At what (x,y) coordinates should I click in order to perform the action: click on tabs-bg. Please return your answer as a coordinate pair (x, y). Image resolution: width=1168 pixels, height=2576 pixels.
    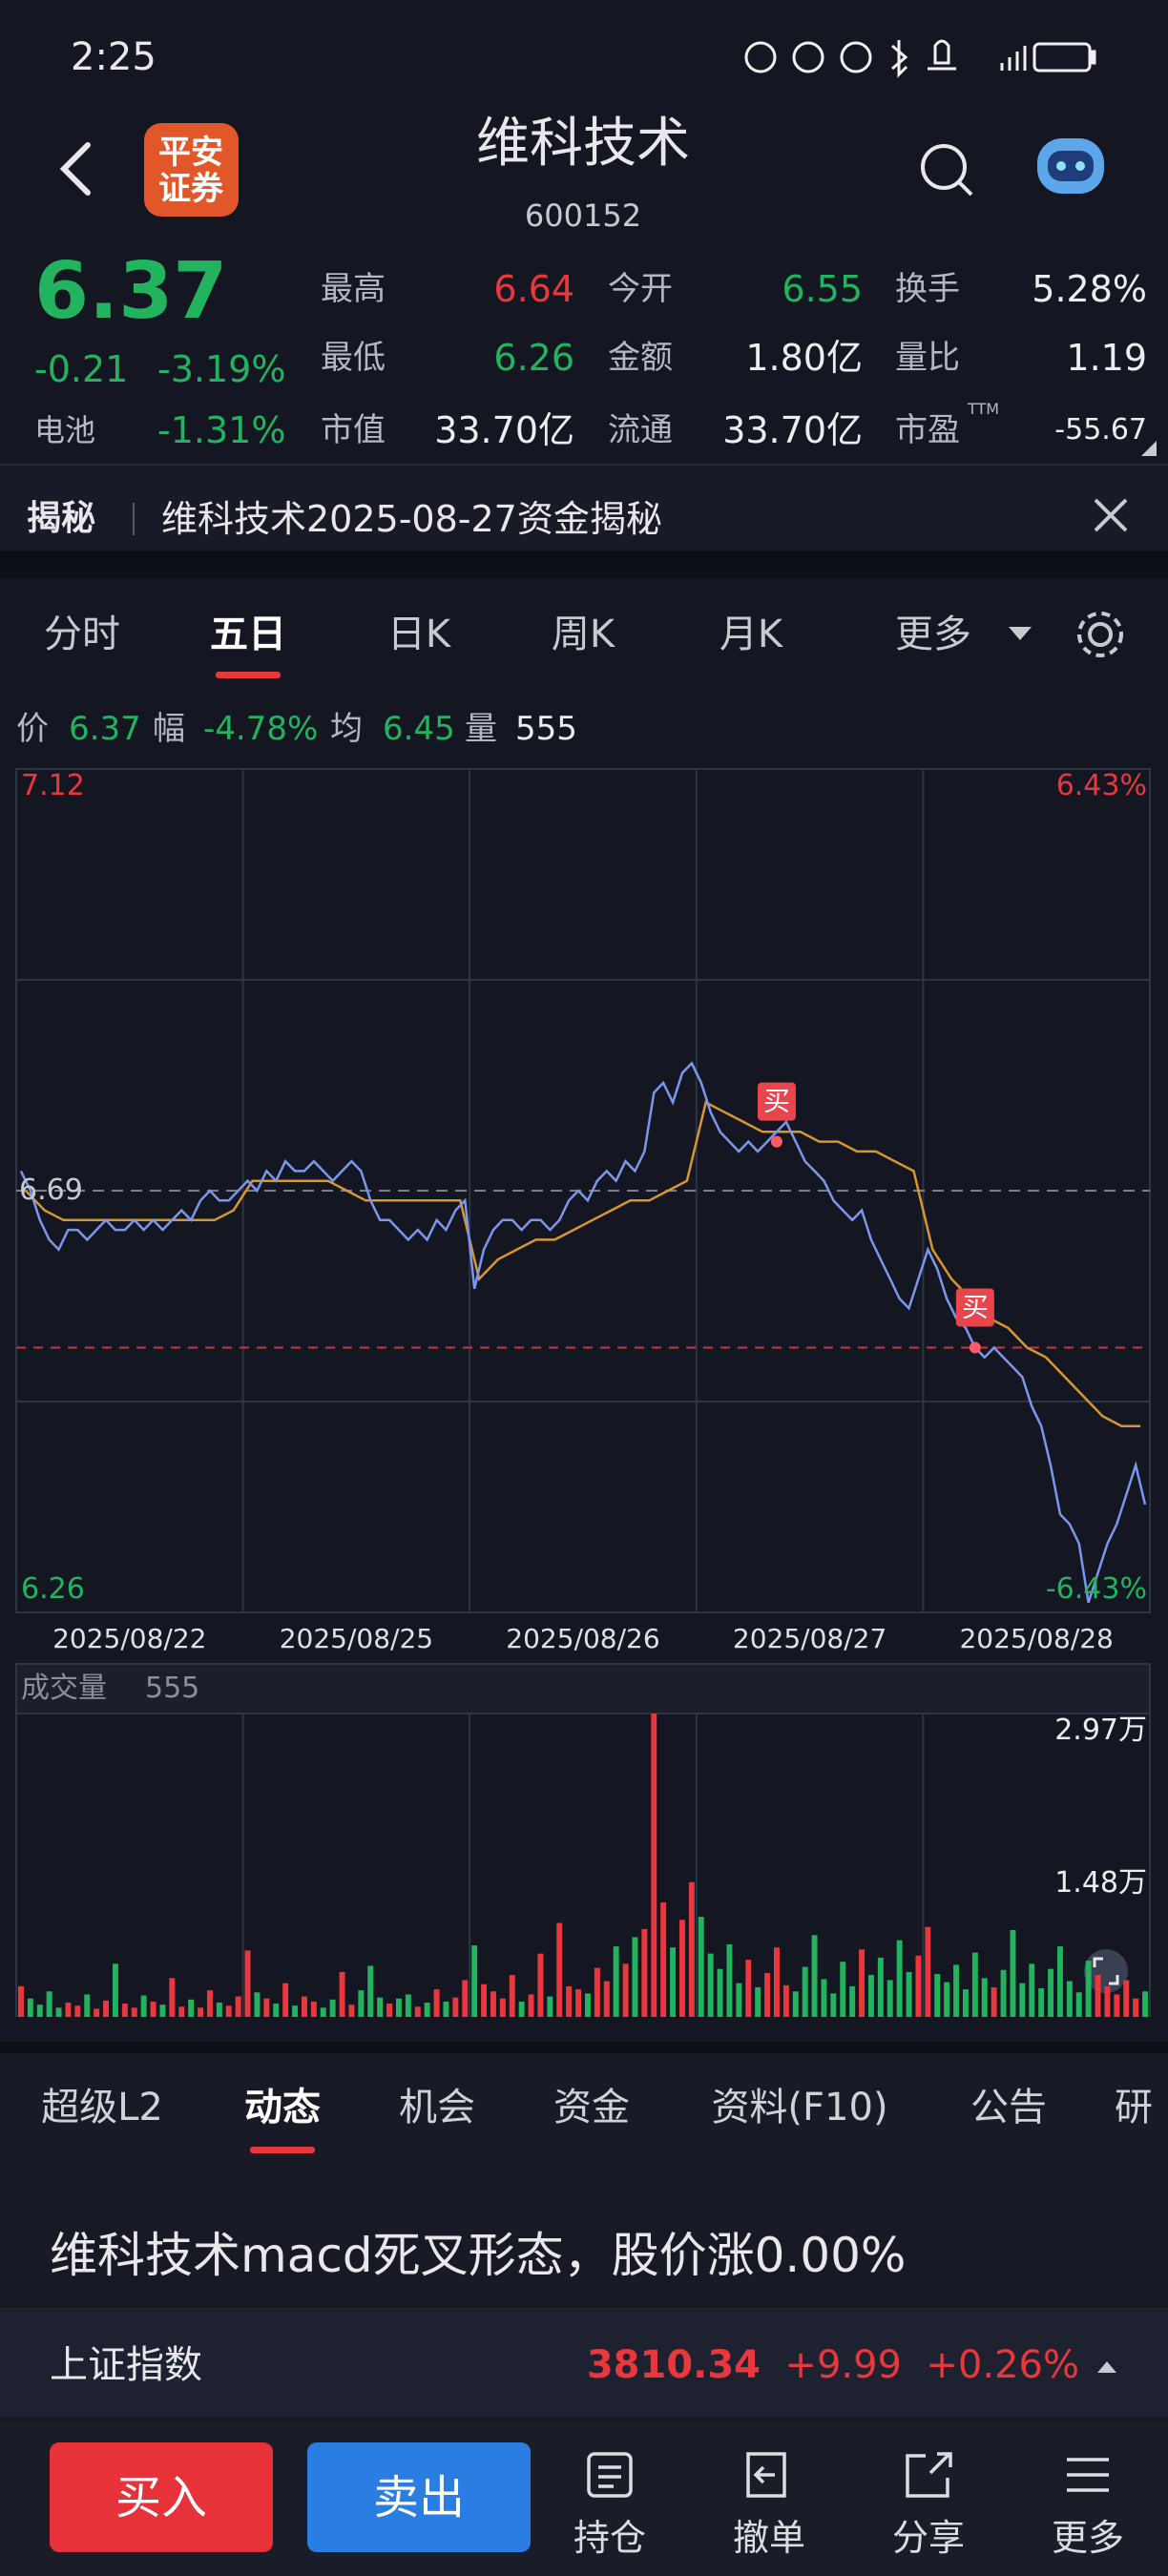
    Looking at the image, I should click on (584, 2105).